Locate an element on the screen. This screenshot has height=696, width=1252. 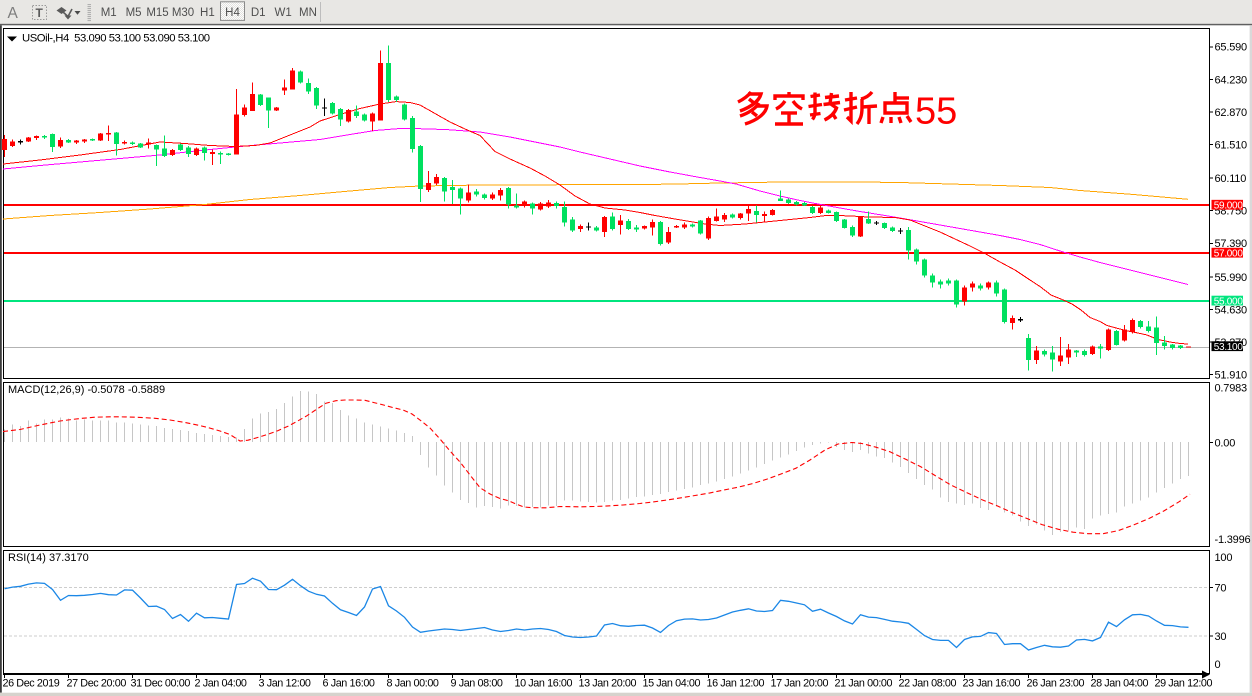
svg-text: MACD(12,26,9) -0.5078 -0.5889 is located at coordinates (86, 390).